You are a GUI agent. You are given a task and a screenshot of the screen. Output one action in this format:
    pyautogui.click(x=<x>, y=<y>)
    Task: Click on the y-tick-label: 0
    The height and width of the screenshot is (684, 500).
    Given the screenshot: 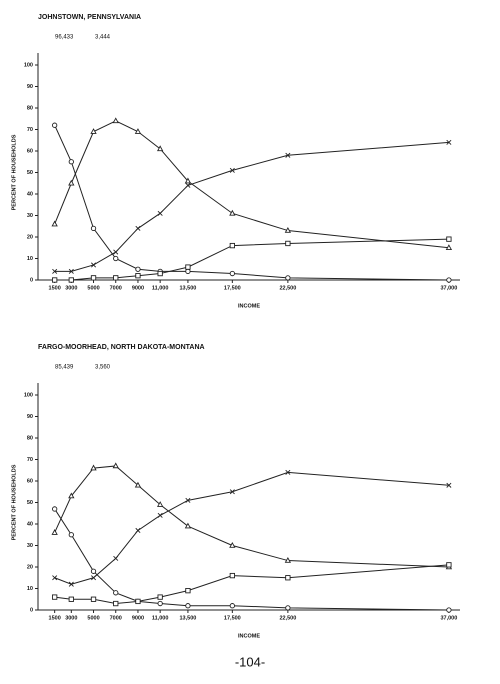 What is the action you would take?
    pyautogui.click(x=31, y=610)
    